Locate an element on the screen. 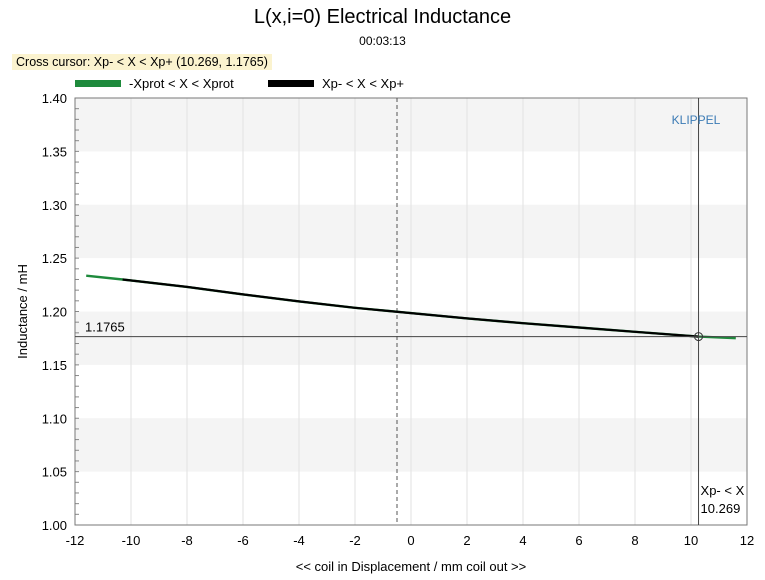 The height and width of the screenshot is (580, 765). x-tick-label: -4 is located at coordinates (299, 540).